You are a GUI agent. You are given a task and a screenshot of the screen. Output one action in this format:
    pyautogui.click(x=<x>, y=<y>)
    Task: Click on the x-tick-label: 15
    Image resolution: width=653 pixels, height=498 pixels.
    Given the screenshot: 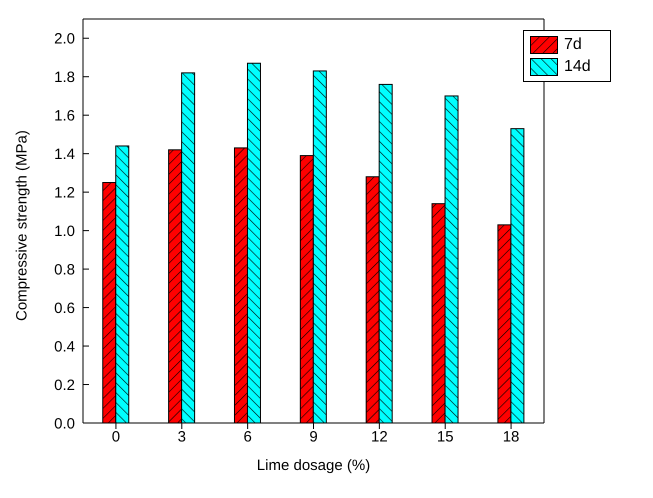 What is the action you would take?
    pyautogui.click(x=445, y=437)
    